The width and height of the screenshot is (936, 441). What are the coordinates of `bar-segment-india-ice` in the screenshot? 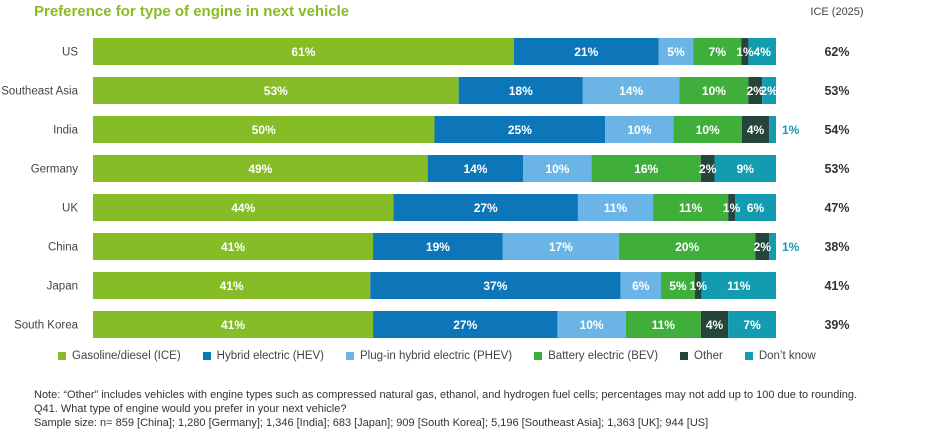 It's located at (264, 129).